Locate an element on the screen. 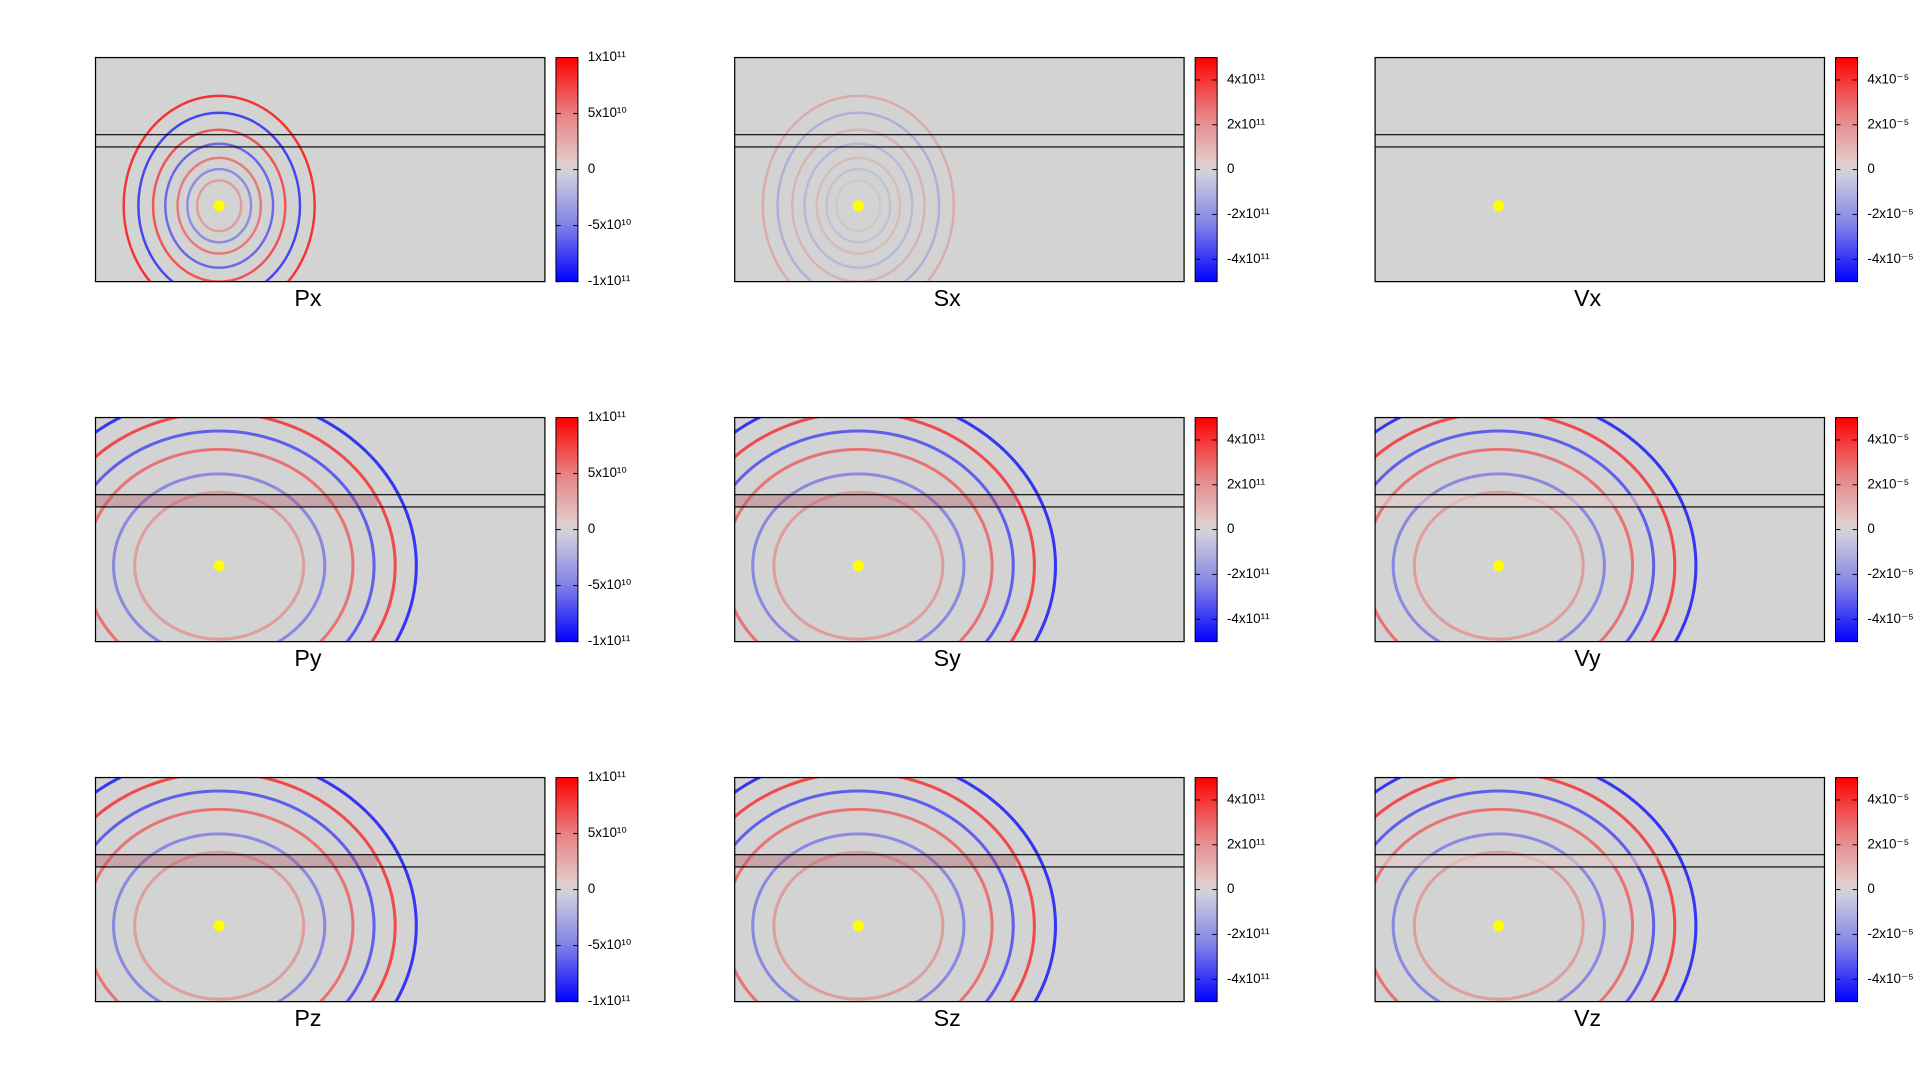 The width and height of the screenshot is (1920, 1080). panel: Vx 4x10⁻⁵ 2x10⁻⁵ 0 -2x10⁻⁵ -4x10⁻⁵ is located at coordinates (1644, 183).